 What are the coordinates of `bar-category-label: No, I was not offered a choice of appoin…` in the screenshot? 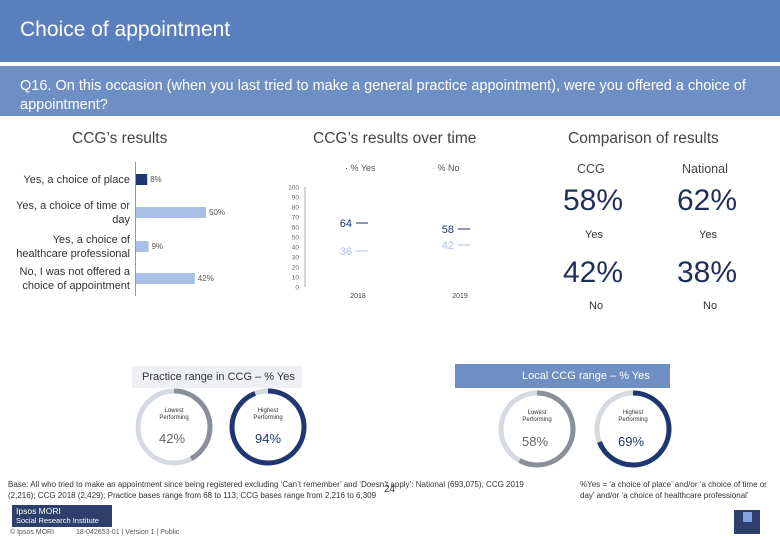 It's located at (74, 279).